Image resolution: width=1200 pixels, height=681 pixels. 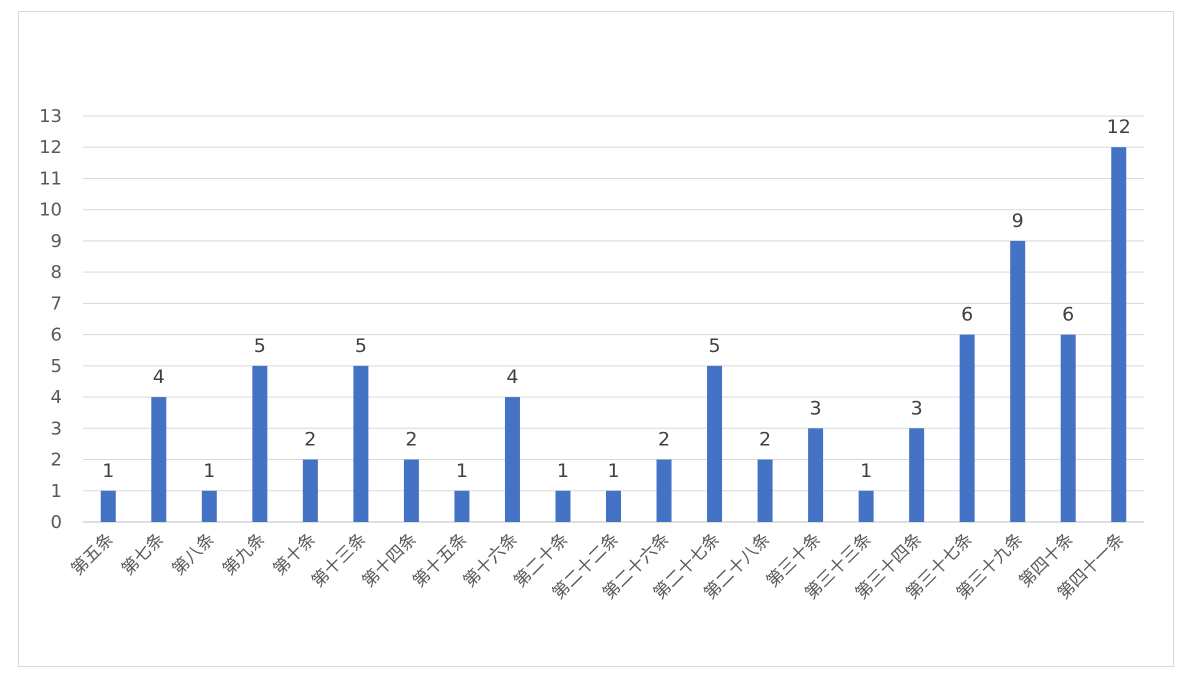 I want to click on y-tick-label: 7, so click(x=56, y=303).